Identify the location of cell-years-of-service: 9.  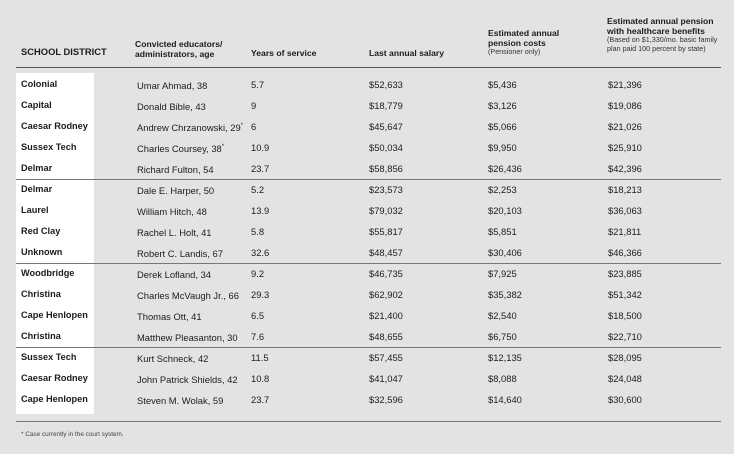
(254, 105).